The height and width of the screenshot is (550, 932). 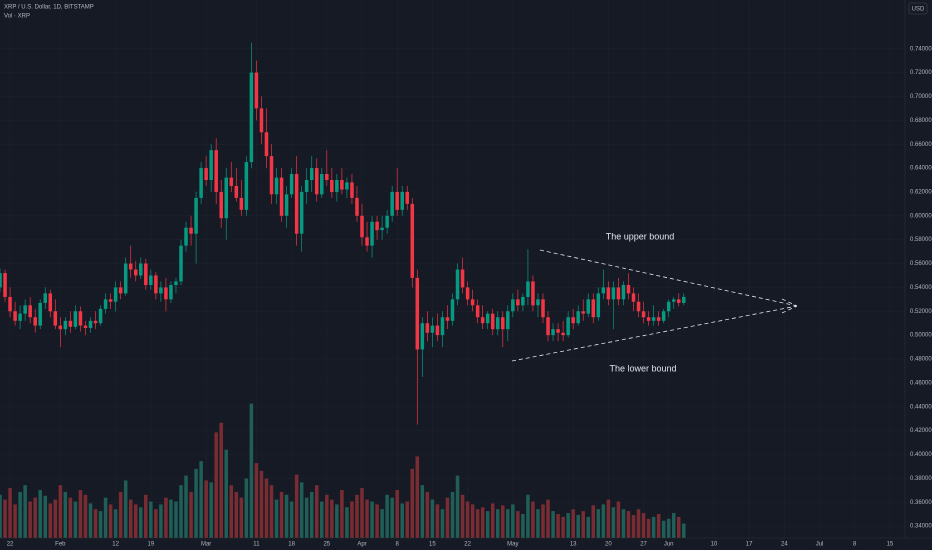 I want to click on y-tick-label: 0.70000, so click(x=921, y=97).